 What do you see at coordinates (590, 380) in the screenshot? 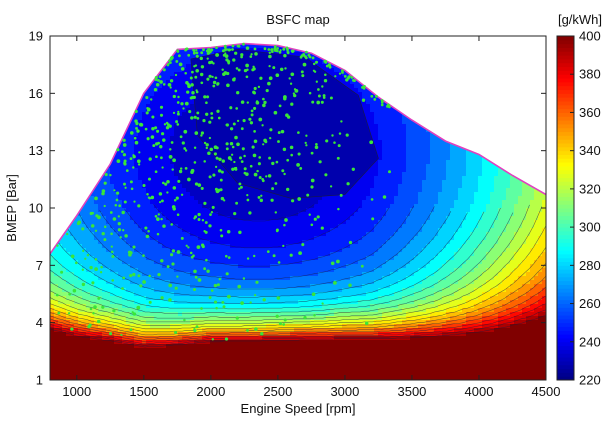
I see `colorbar-tick-label: 220` at bounding box center [590, 380].